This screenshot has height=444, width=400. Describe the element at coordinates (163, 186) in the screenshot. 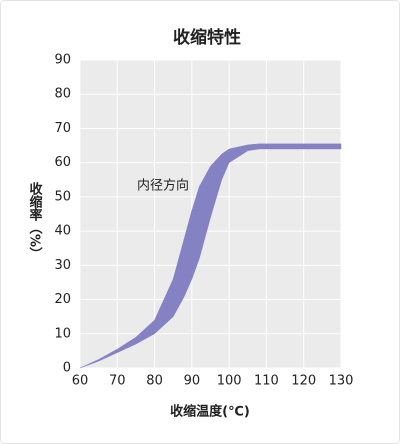

I see `annotation: 内径方向` at that location.